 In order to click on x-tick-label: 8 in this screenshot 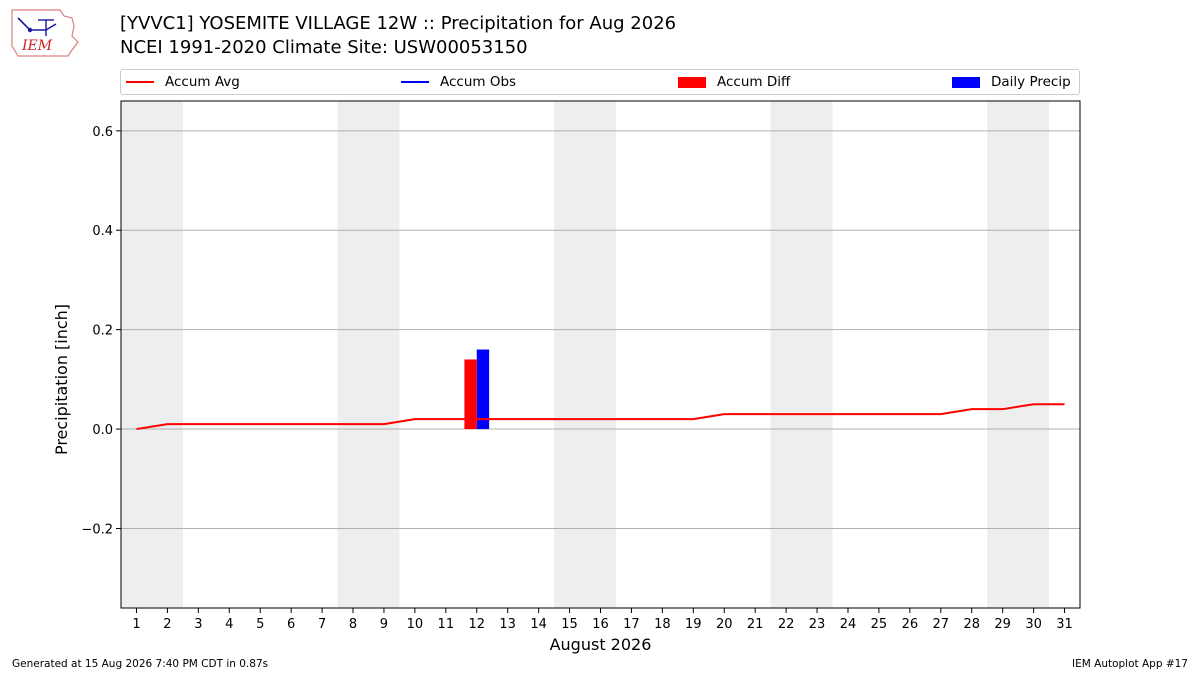, I will do `click(353, 624)`.